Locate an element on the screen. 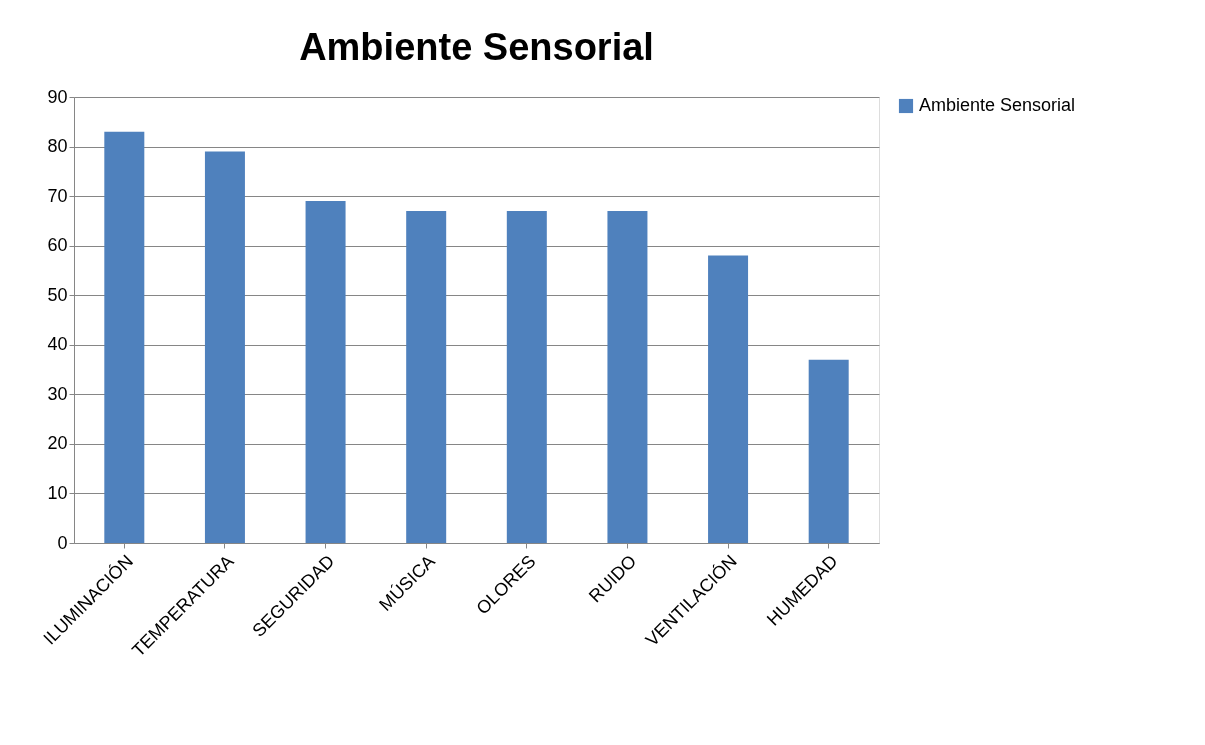 The image size is (1205, 745). y-tick-label: 10 is located at coordinates (57, 492).